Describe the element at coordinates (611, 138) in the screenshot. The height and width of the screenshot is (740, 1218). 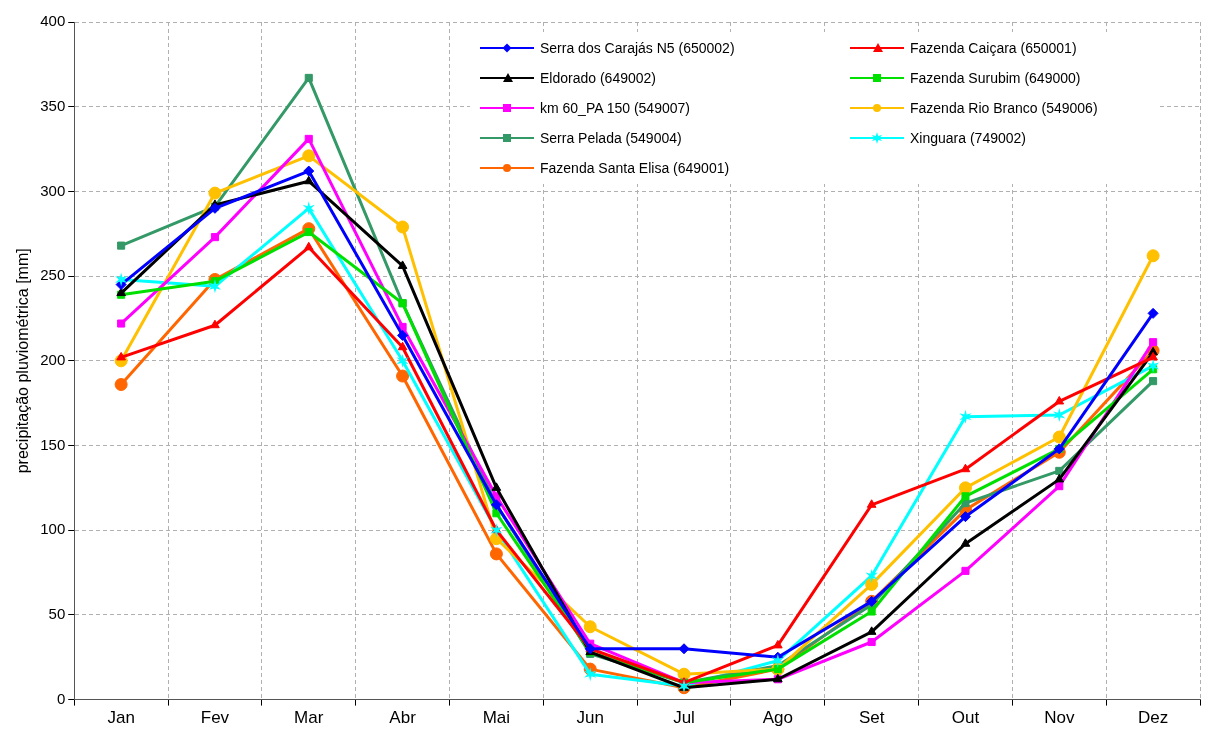
I see `legend-label: Serra Pelada (549004)` at that location.